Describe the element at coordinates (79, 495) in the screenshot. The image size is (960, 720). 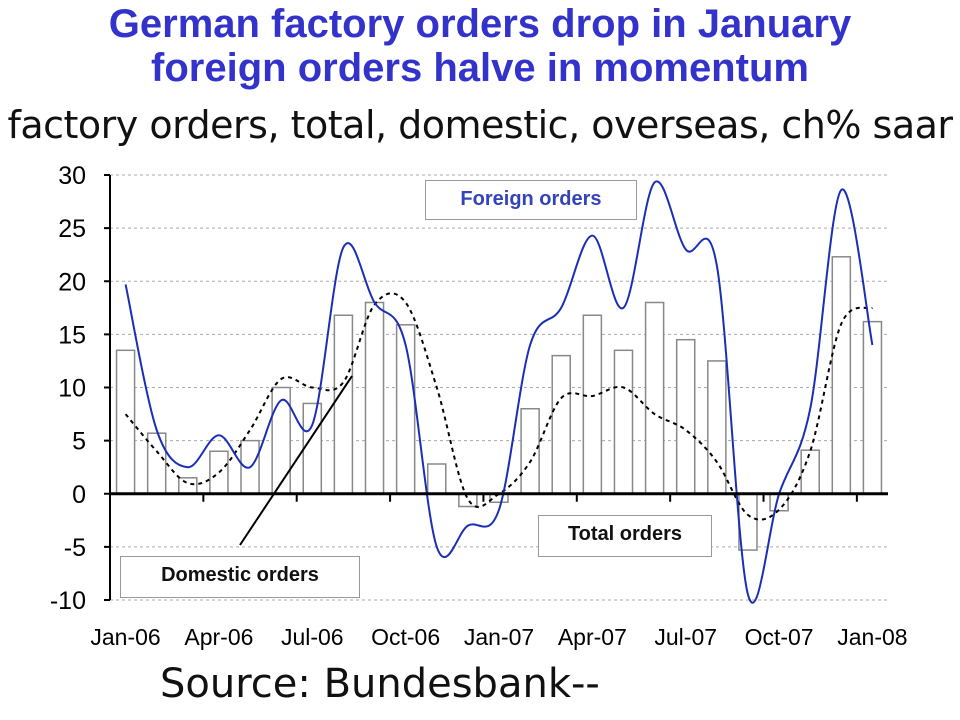
I see `y-tick-label: 0` at that location.